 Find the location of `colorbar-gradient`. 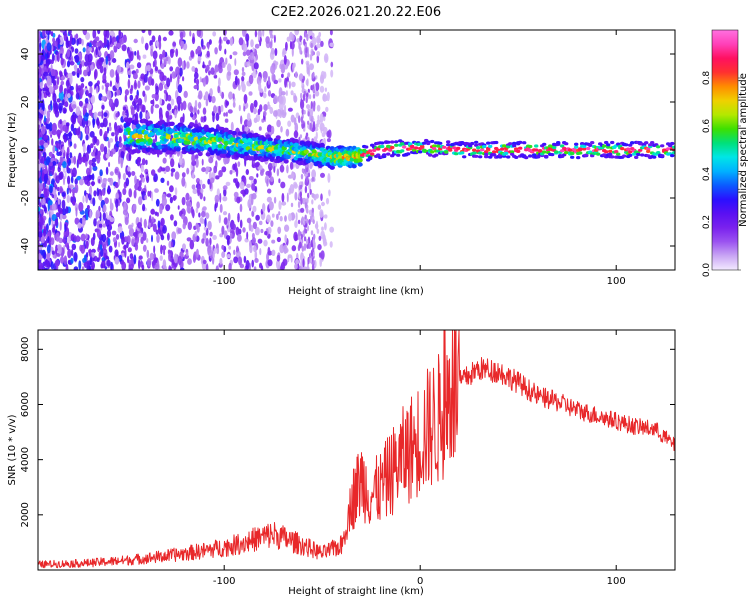

colorbar-gradient is located at coordinates (725, 150).